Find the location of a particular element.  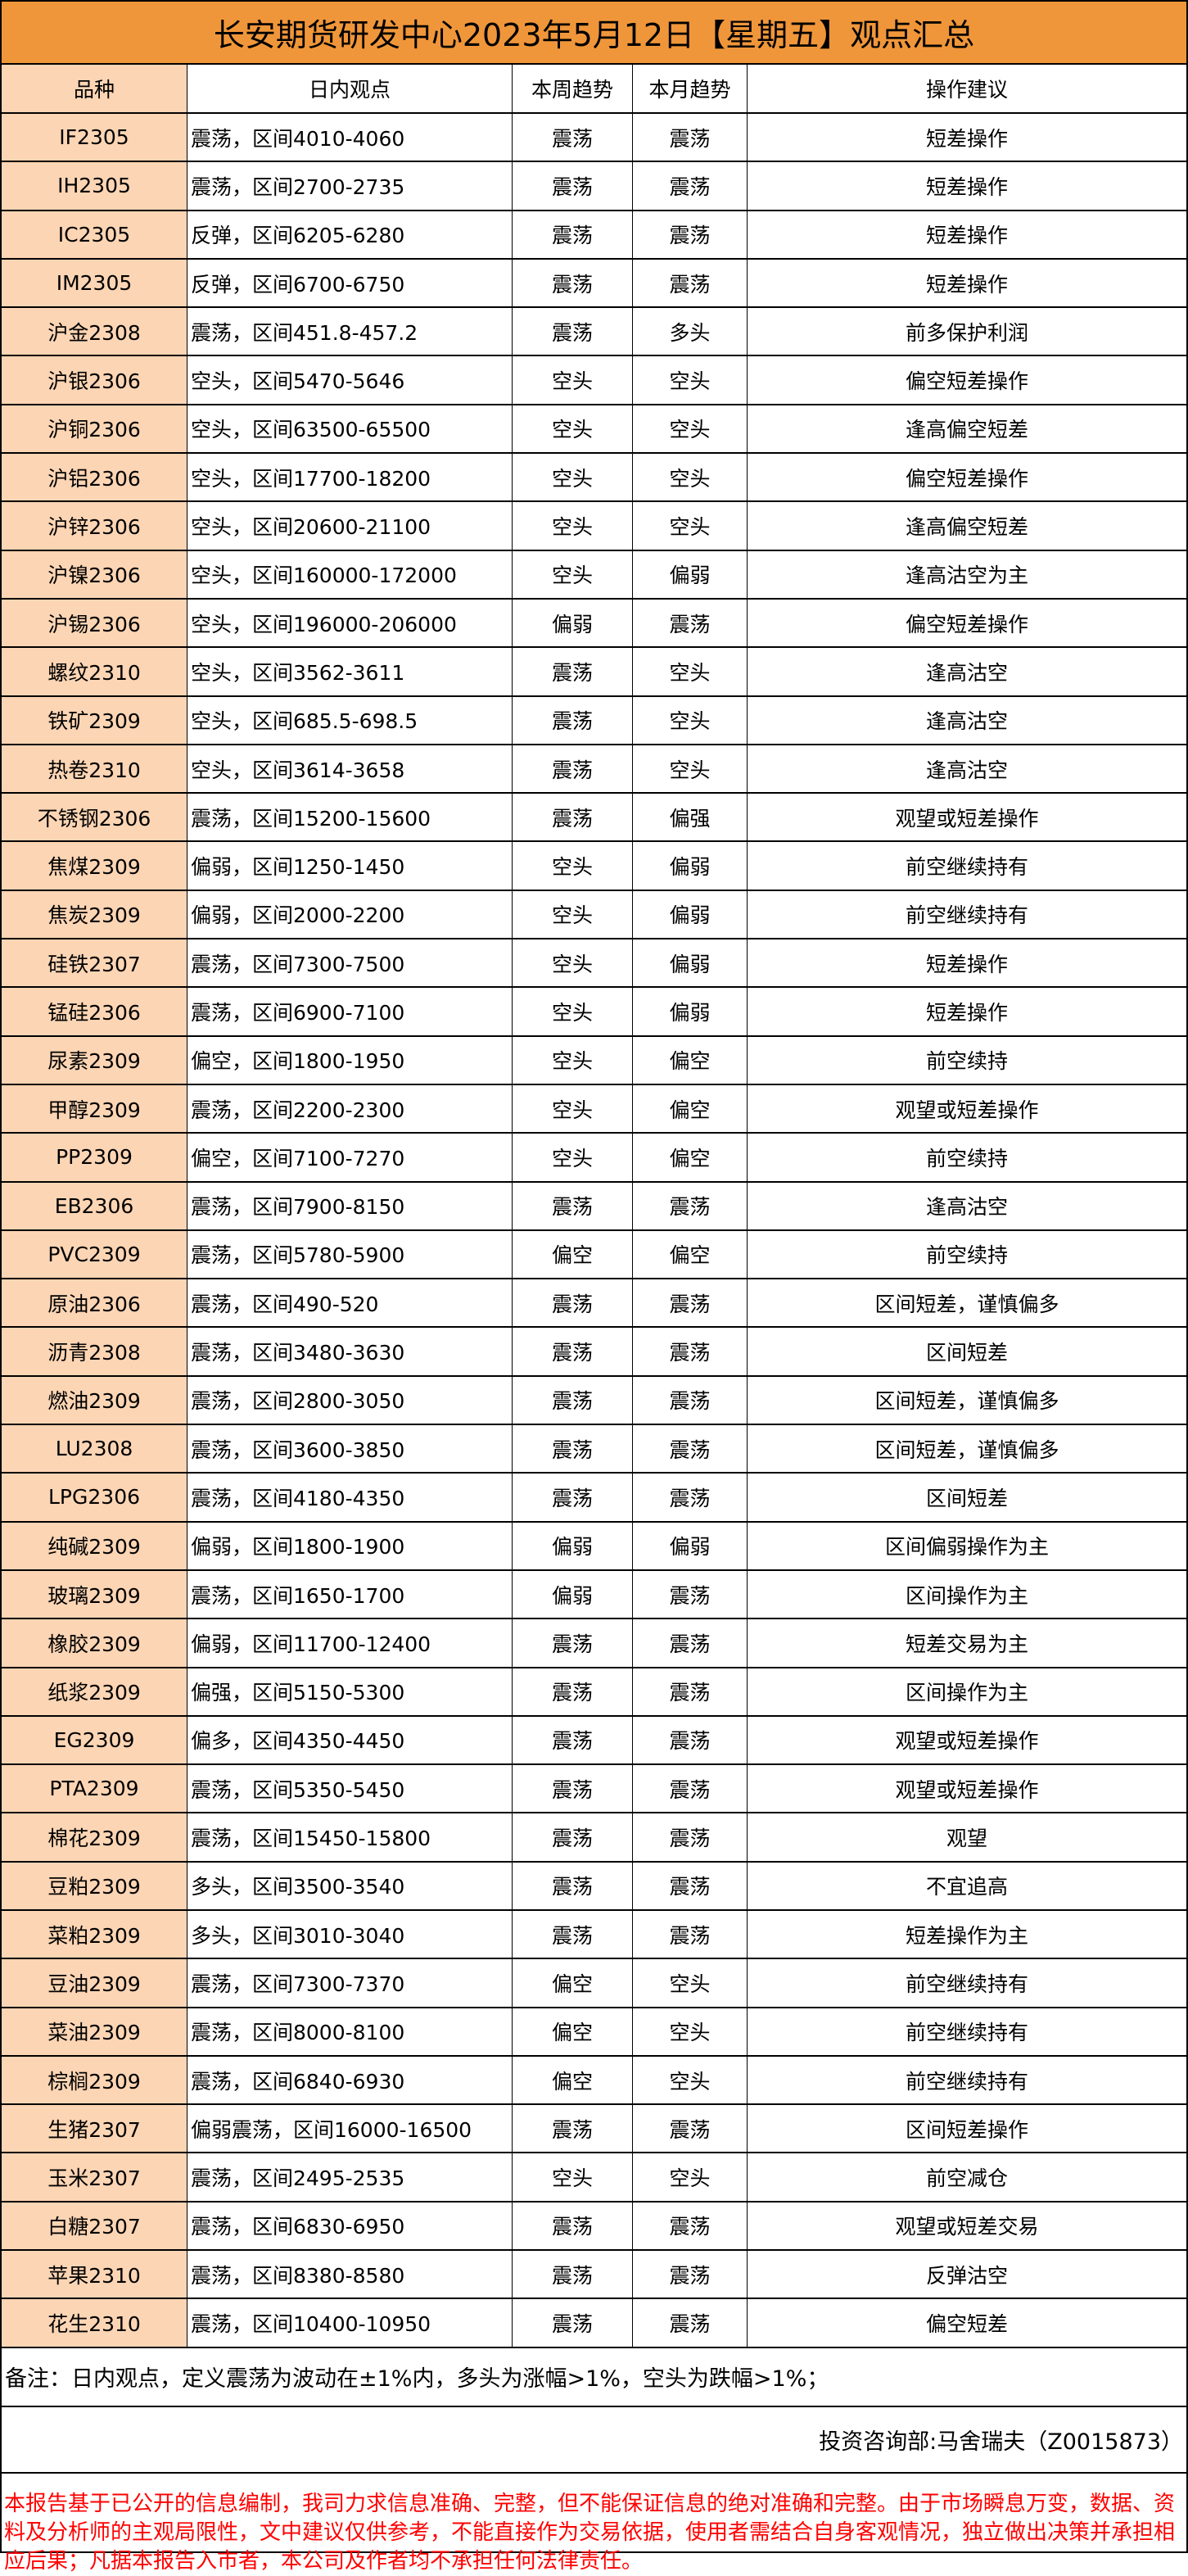

cell-variety: PTA2309 is located at coordinates (94, 1789).